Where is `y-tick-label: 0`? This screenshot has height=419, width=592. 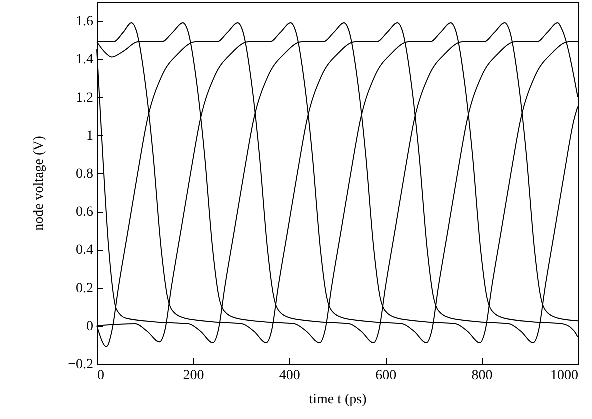
y-tick-label: 0 is located at coordinates (90, 326).